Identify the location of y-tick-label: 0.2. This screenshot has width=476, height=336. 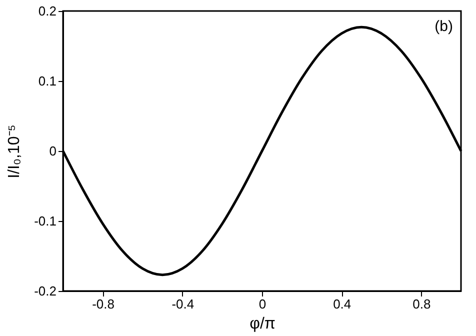
(47, 11).